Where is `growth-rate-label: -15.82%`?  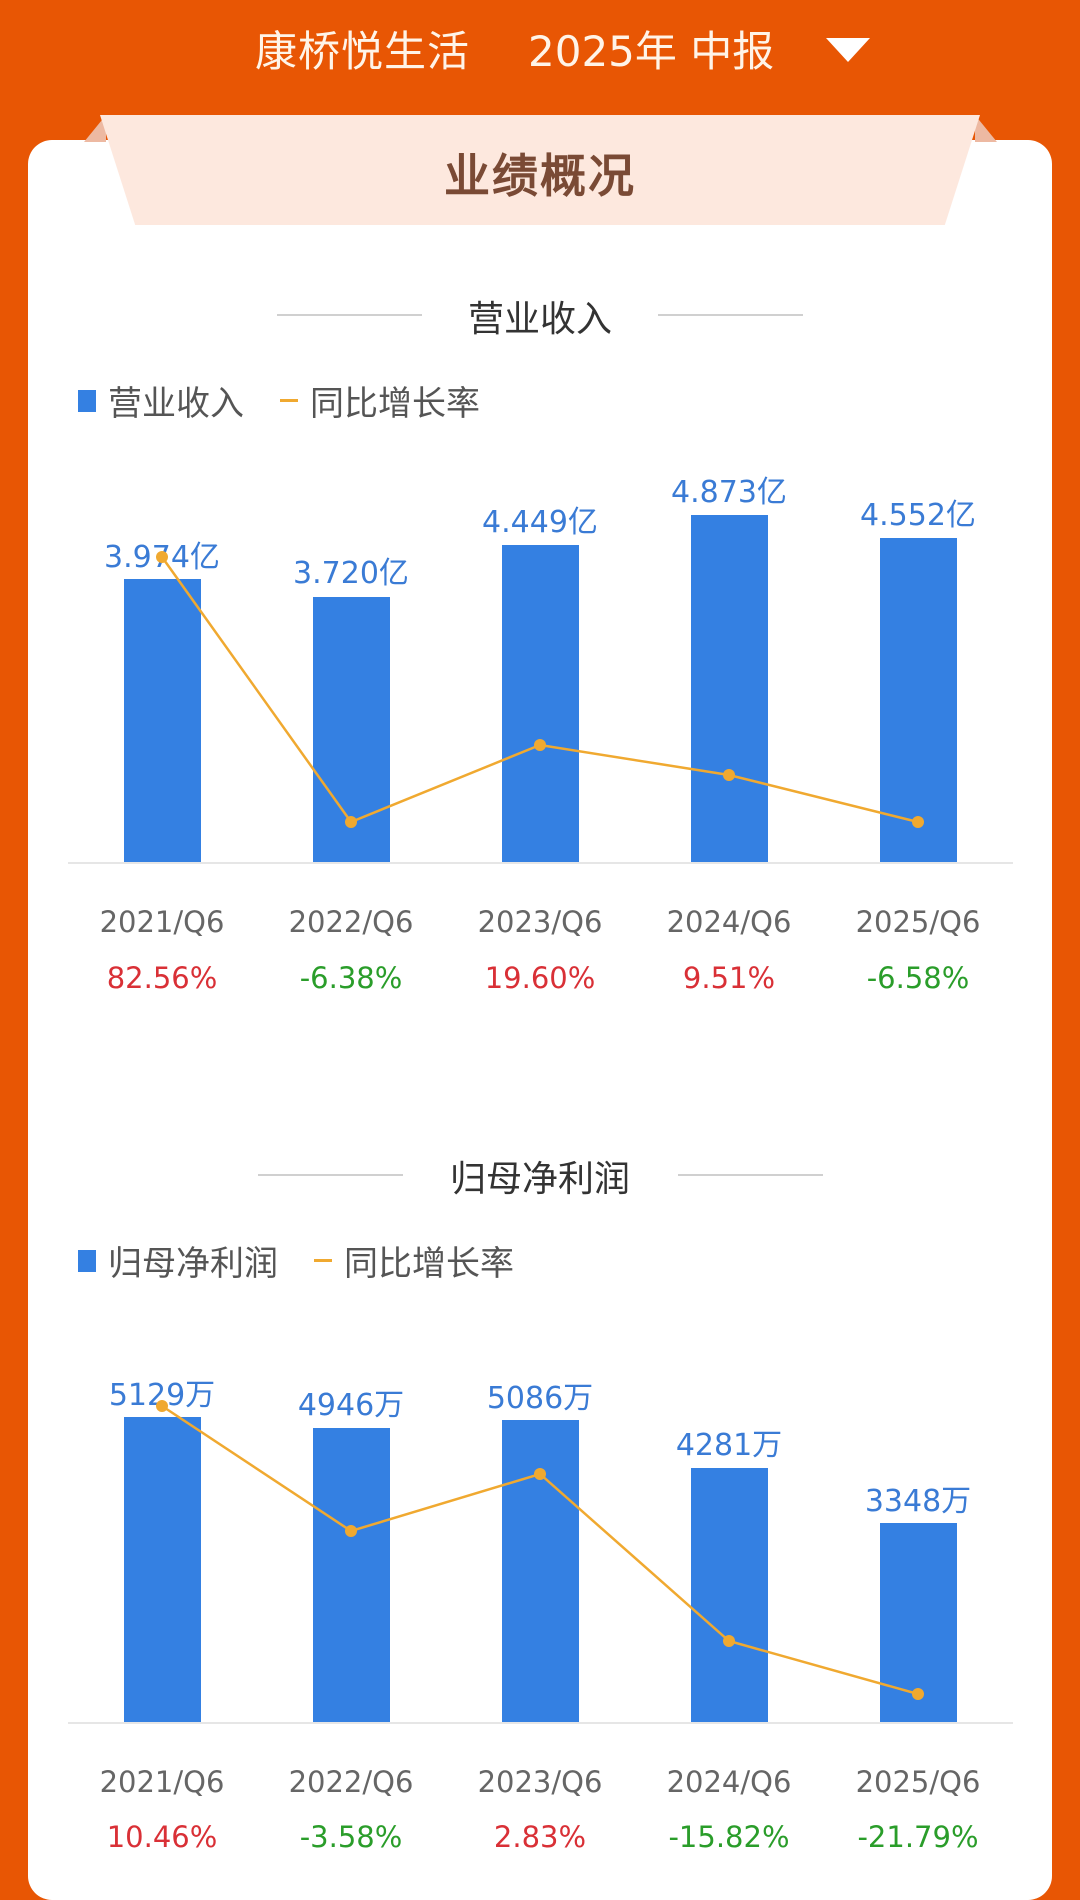
growth-rate-label: -15.82% is located at coordinates (729, 1837).